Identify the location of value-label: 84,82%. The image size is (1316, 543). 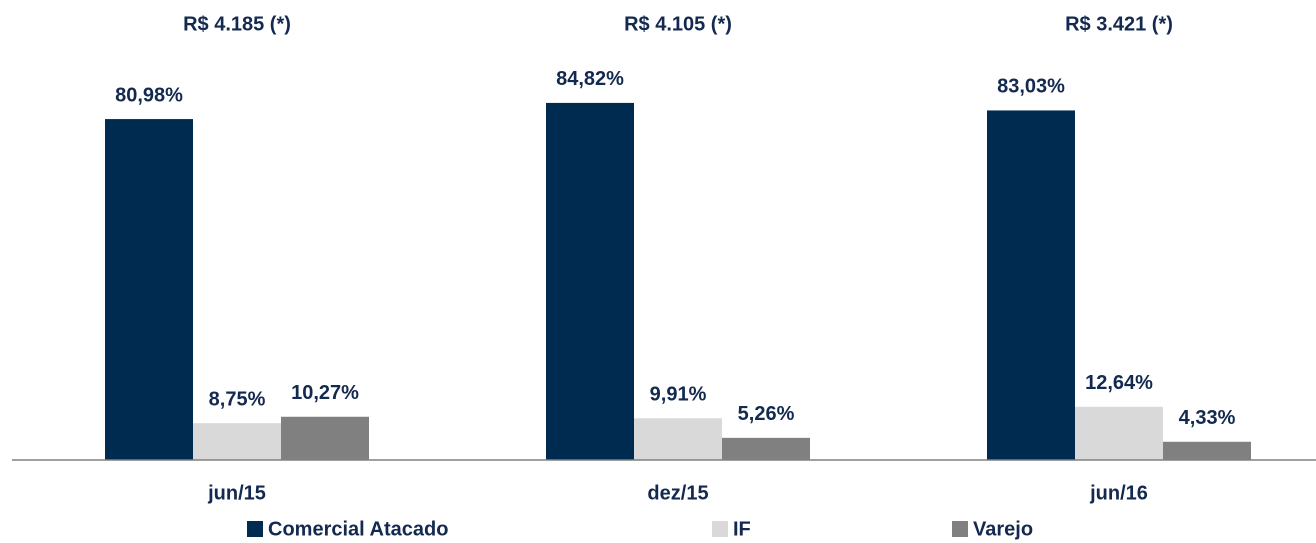
(590, 79).